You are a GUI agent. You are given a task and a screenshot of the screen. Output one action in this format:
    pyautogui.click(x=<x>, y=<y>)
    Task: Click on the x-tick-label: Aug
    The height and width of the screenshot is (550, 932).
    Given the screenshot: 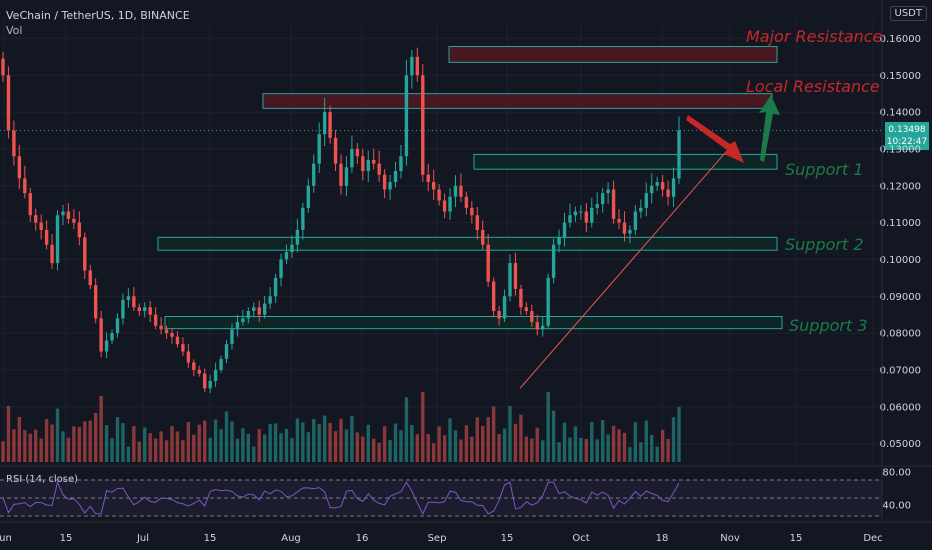 What is the action you would take?
    pyautogui.click(x=291, y=538)
    